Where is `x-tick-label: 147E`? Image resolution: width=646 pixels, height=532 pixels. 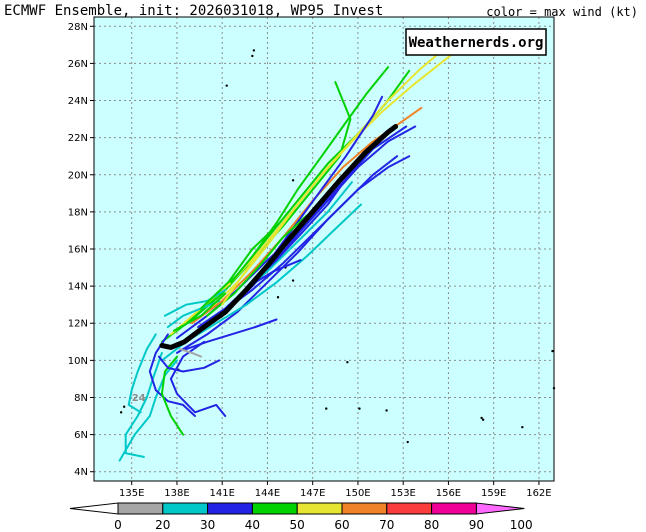 x-tick-label: 147E is located at coordinates (312, 493).